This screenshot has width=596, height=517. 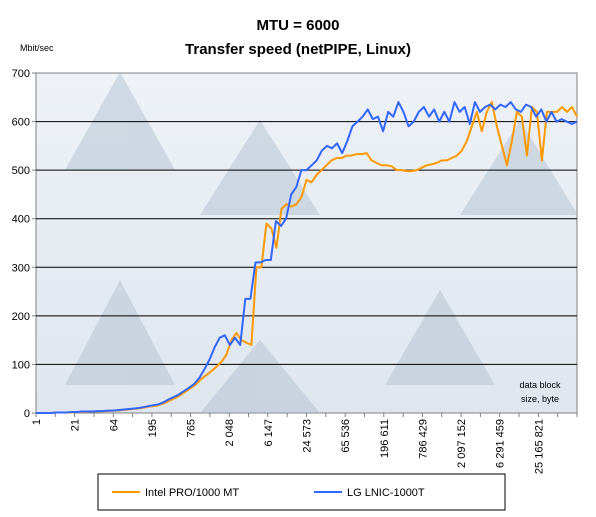 I want to click on x-tick-label: 765, so click(x=192, y=428).